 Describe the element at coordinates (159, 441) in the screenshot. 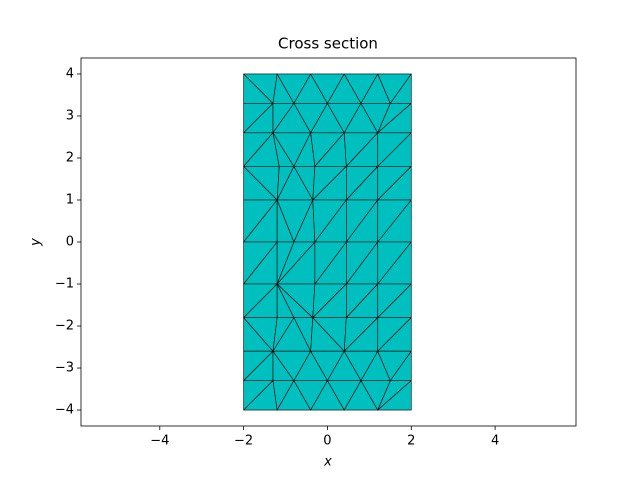

I see `x-tick-label: −4` at that location.